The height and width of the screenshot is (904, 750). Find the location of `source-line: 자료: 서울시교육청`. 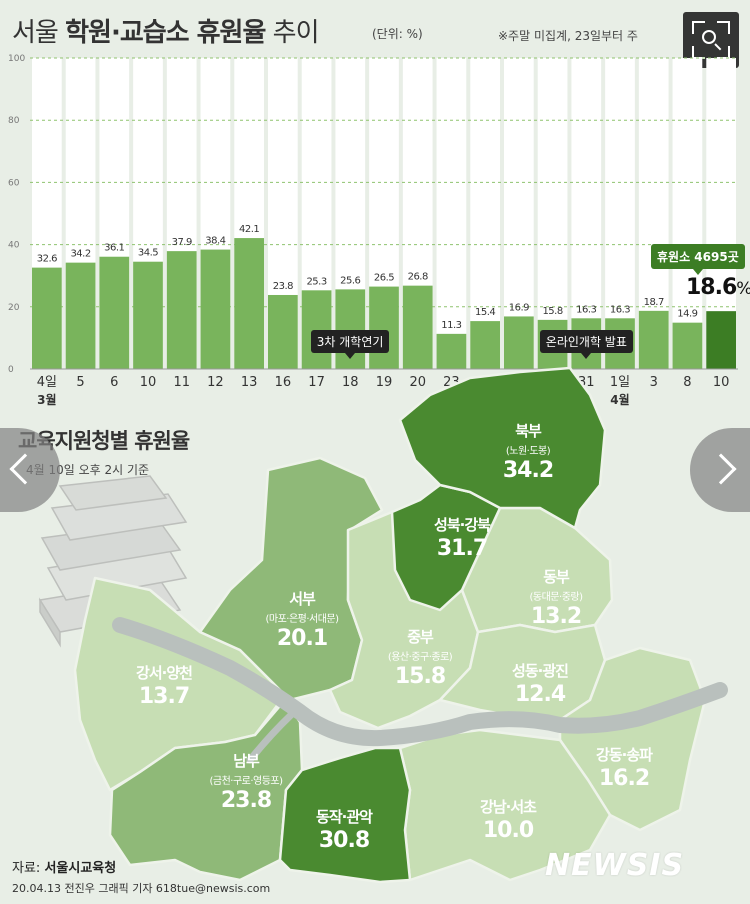

source-line: 자료: 서울시교육청 is located at coordinates (64, 866).